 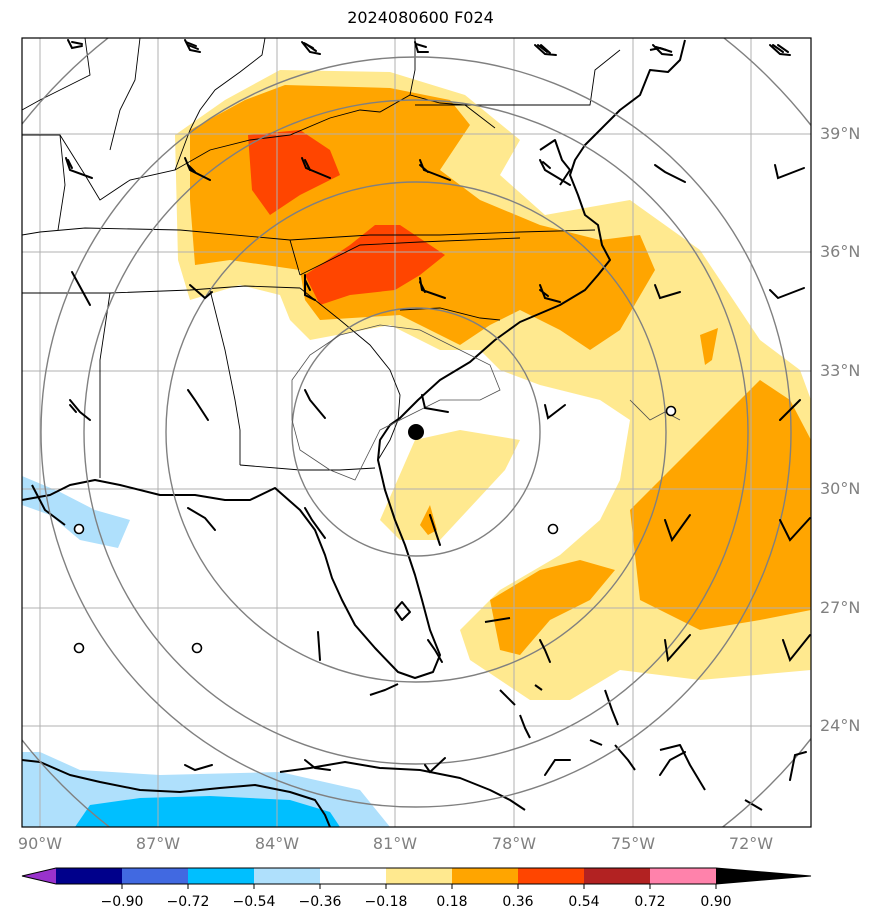 I want to click on lon-label: 90°W, so click(x=40, y=843).